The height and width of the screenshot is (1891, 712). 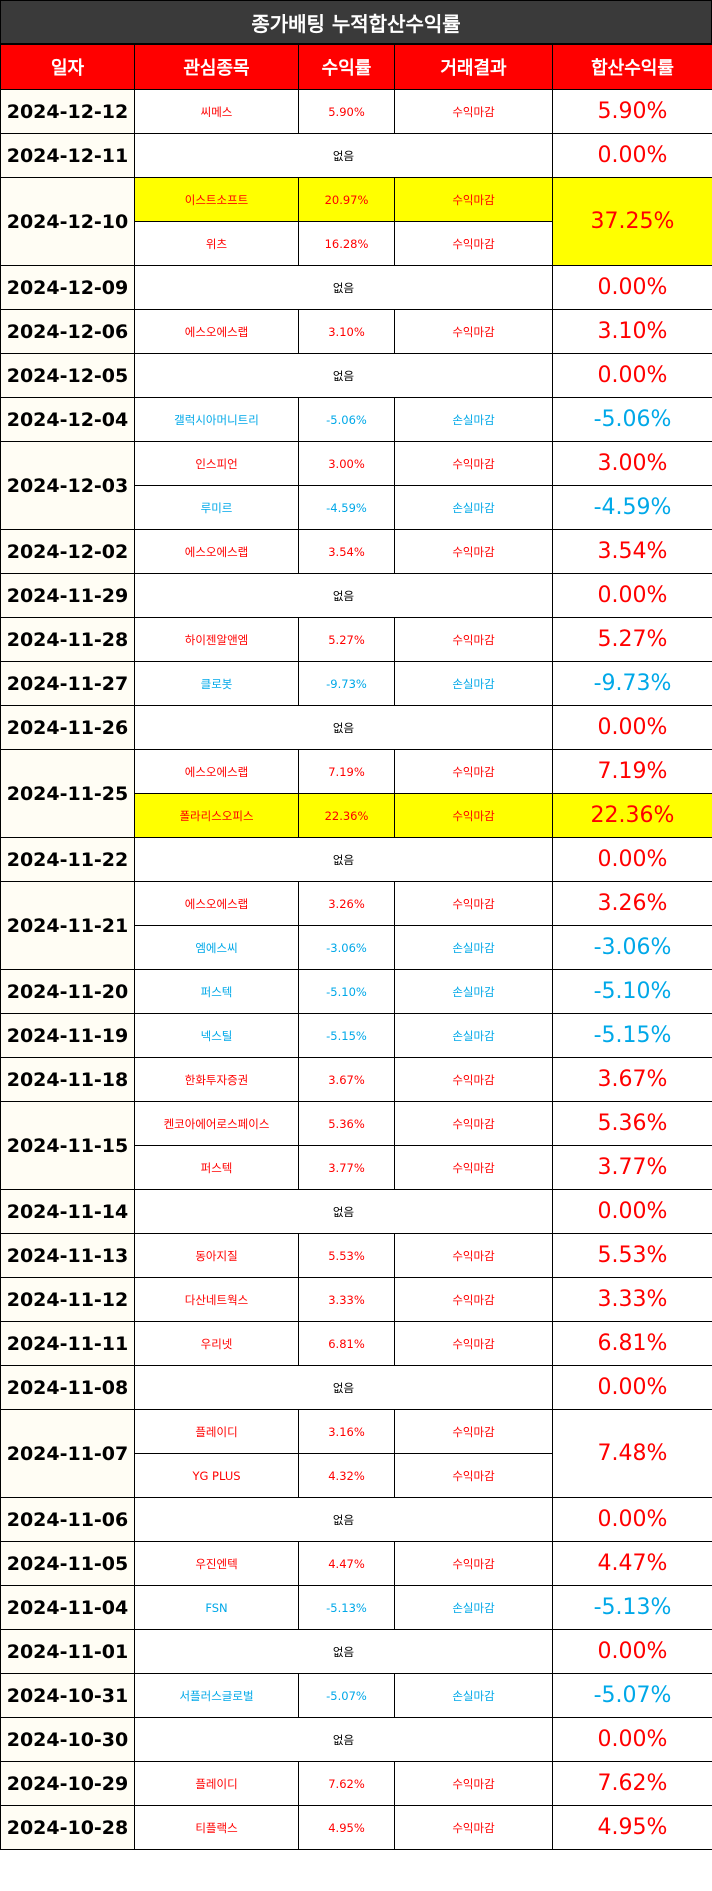 I want to click on total-return-cell: 7.62%, so click(x=632, y=1783).